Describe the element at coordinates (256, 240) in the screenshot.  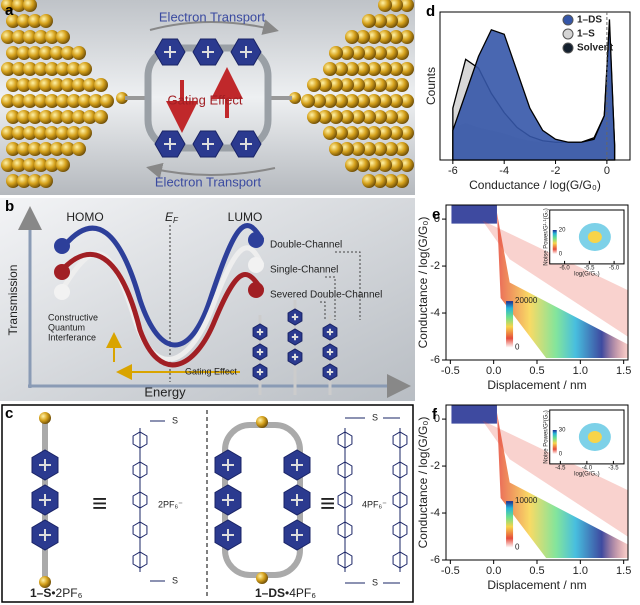
I see `orbital` at that location.